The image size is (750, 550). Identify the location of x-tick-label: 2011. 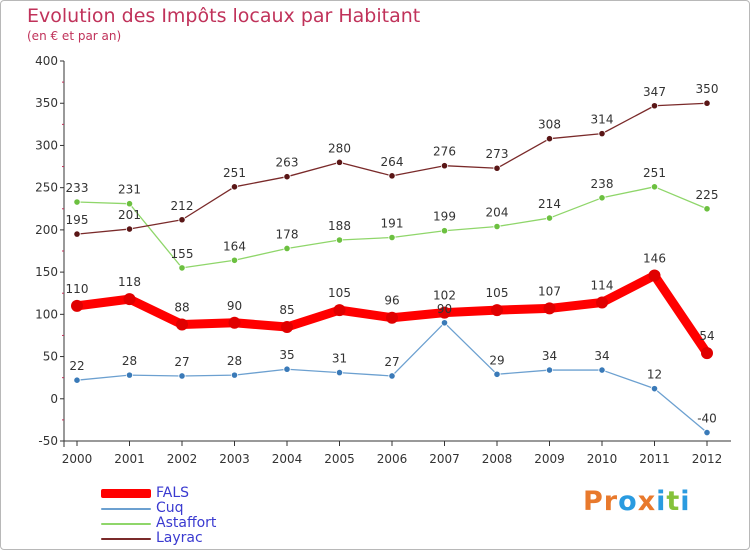
(654, 459).